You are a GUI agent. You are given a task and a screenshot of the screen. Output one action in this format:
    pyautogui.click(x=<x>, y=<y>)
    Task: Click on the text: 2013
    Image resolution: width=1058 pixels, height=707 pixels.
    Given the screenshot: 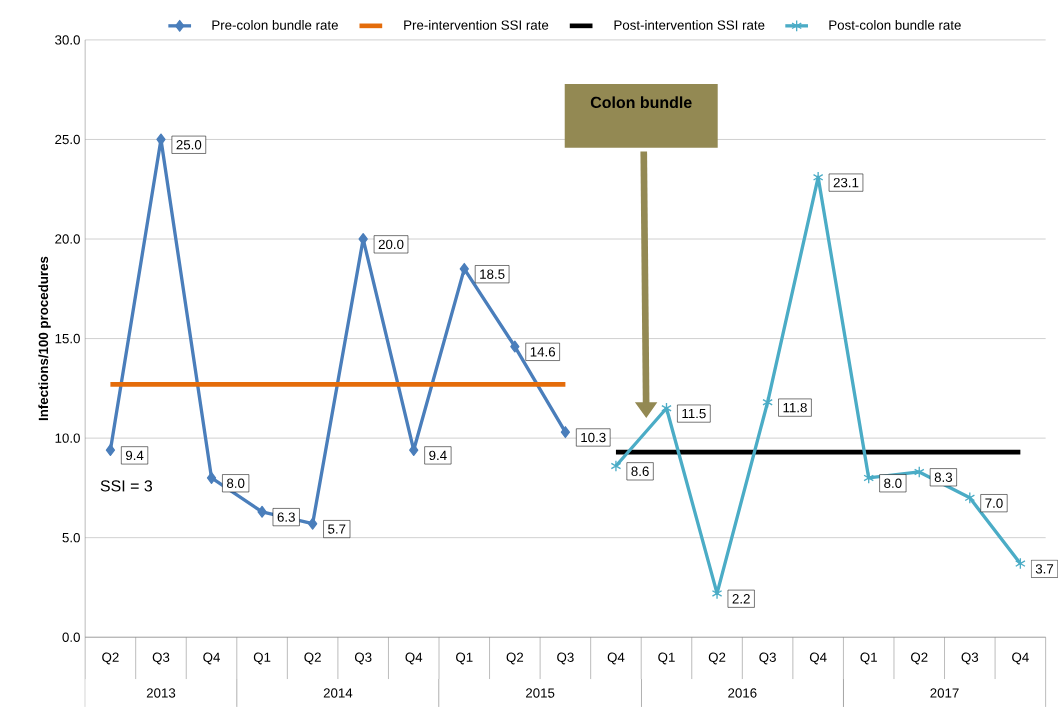 What is the action you would take?
    pyautogui.click(x=161, y=693)
    